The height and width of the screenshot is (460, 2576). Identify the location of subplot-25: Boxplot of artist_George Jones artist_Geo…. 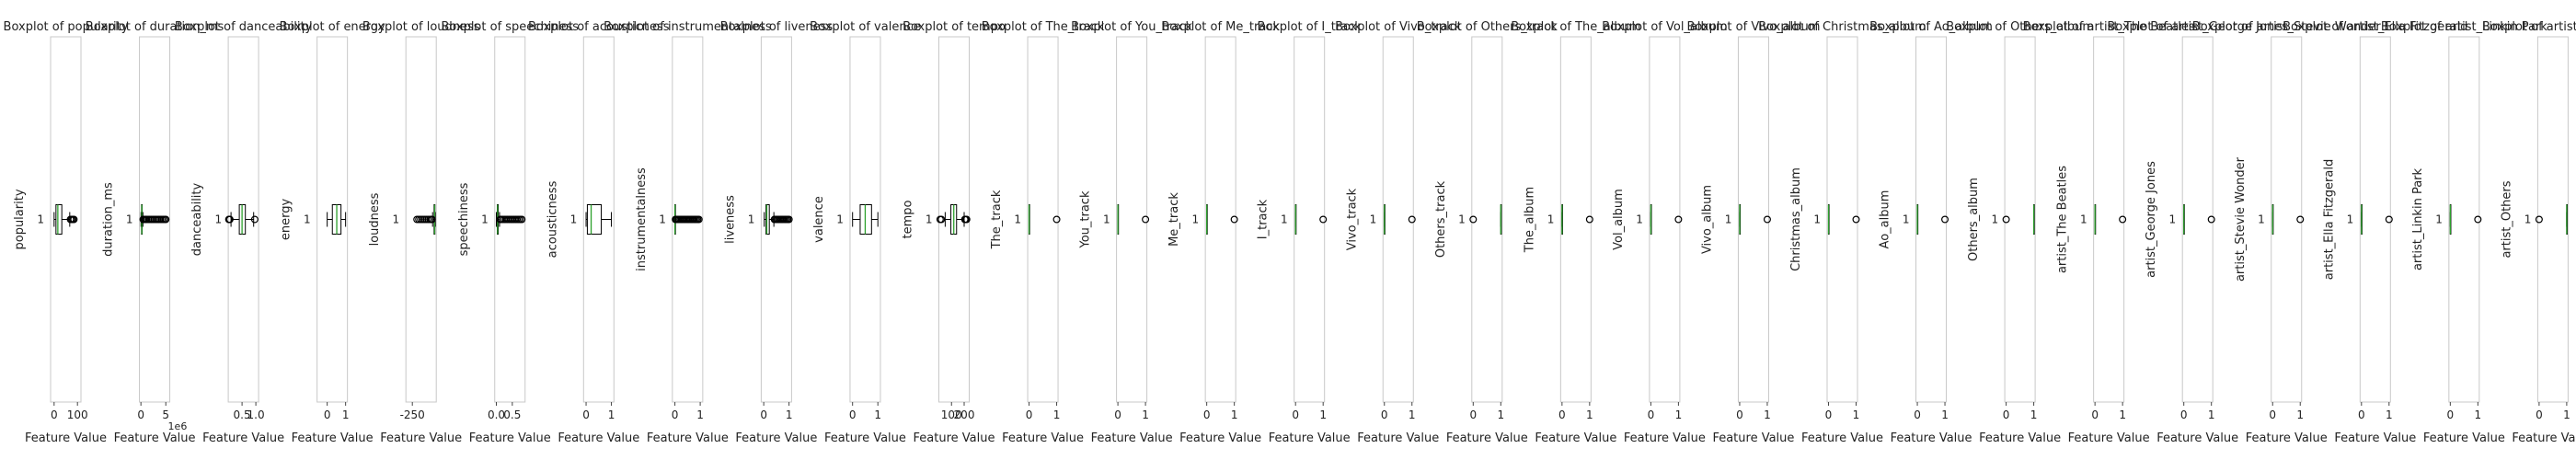
(2197, 232).